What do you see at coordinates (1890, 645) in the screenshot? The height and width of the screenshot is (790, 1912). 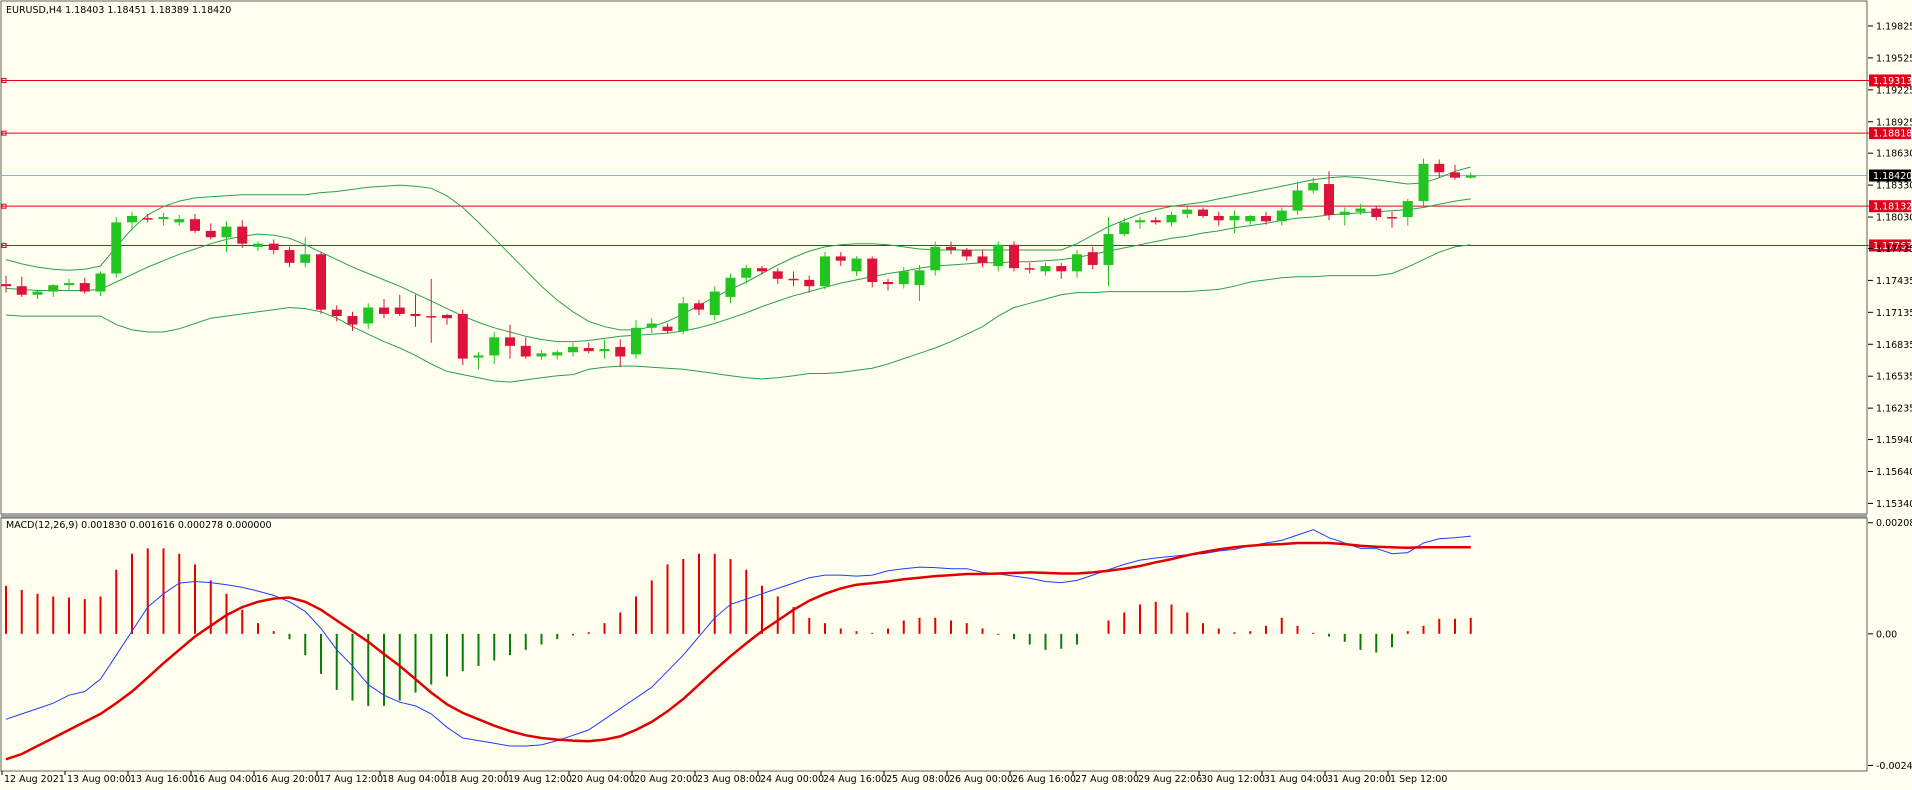 I see `macd-axis: 0.00208 0.00 -0.002465` at bounding box center [1890, 645].